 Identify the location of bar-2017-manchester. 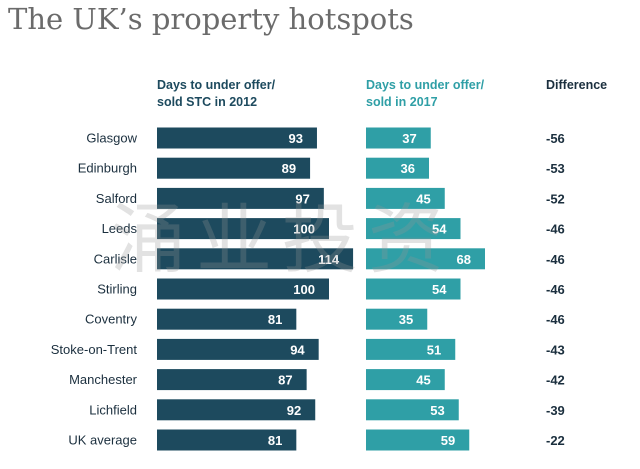
(405, 380).